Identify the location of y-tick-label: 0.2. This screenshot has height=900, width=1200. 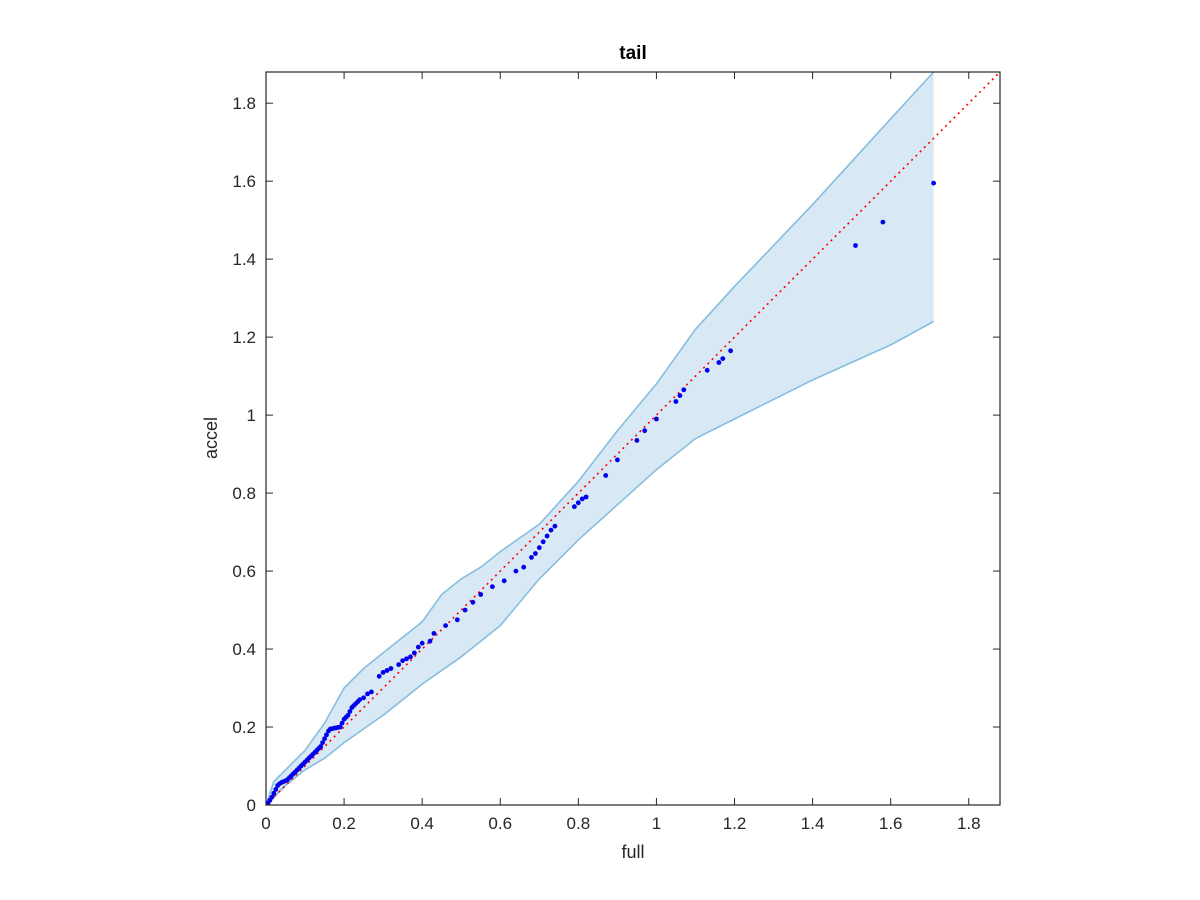
(244, 727).